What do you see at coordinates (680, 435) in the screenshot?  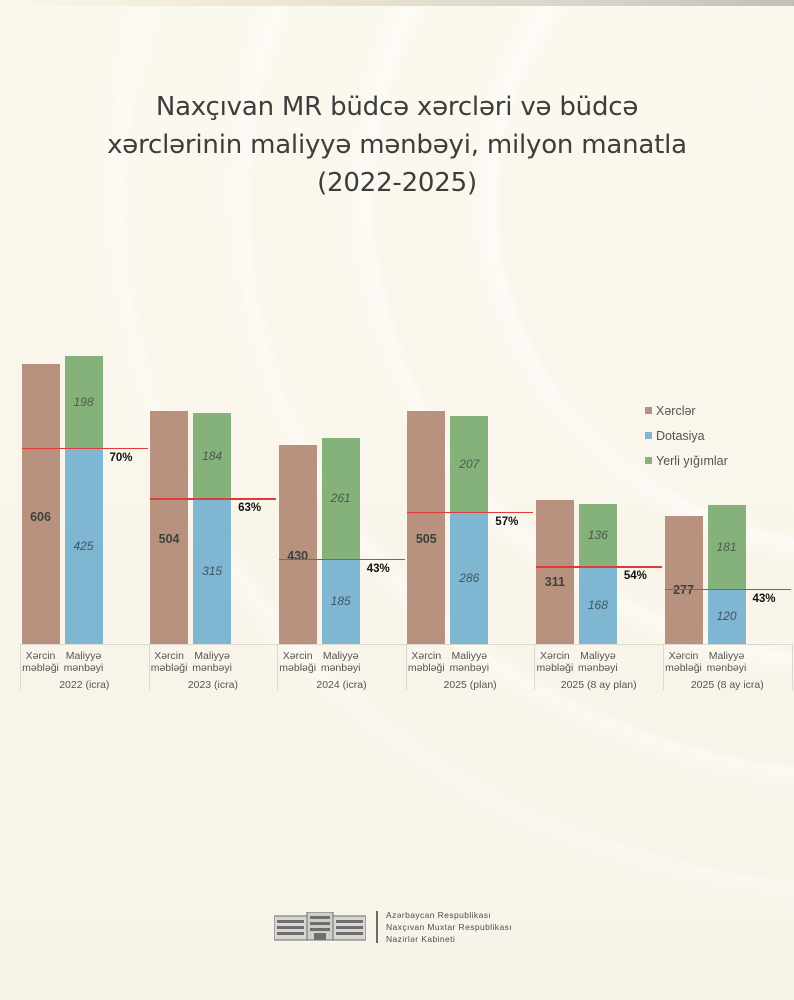 I see `legend-label: Dotasiya` at bounding box center [680, 435].